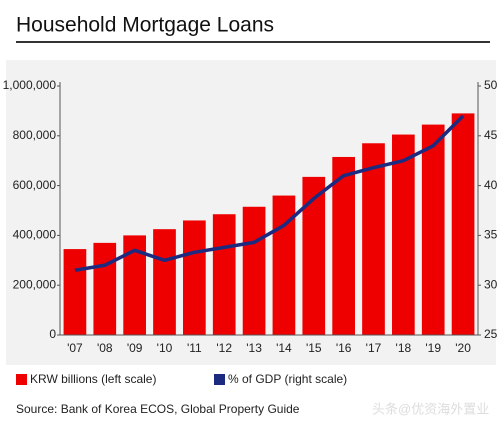 The height and width of the screenshot is (427, 502). Describe the element at coordinates (491, 334) in the screenshot. I see `y2-tick-label: 25` at that location.